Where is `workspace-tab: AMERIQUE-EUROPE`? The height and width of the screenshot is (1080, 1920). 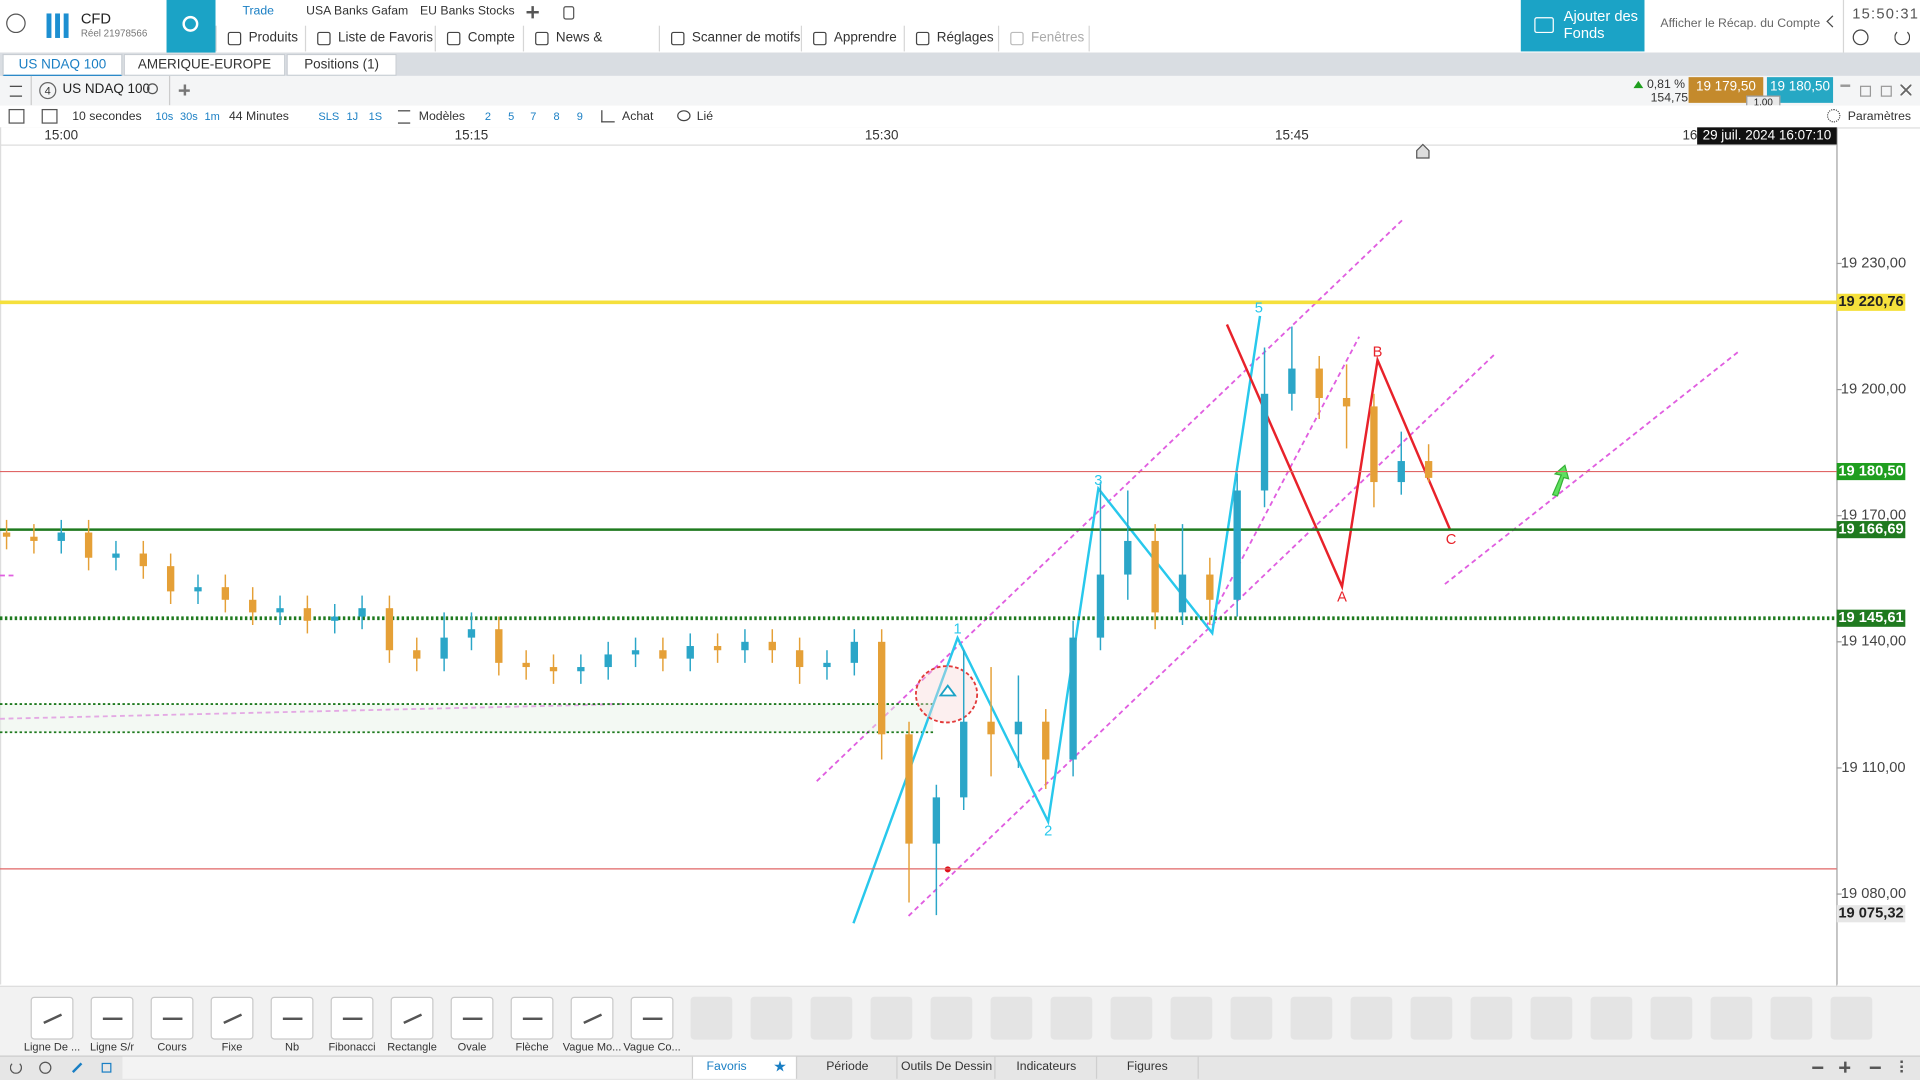 workspace-tab: AMERIQUE-EUROPE is located at coordinates (204, 64).